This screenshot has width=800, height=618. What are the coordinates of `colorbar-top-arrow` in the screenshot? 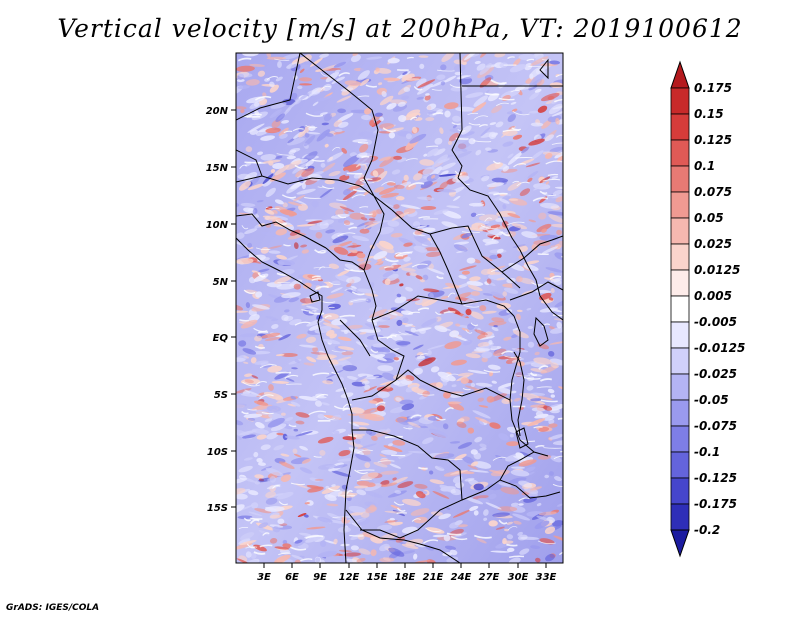 It's located at (680, 74).